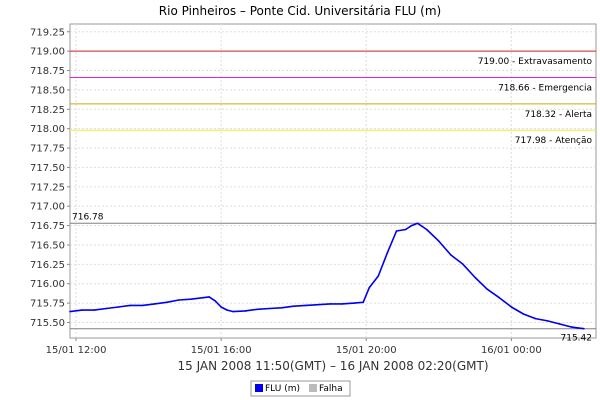 The image size is (600, 400). What do you see at coordinates (554, 141) in the screenshot?
I see `threshold-label: 717.98 - Atenção` at bounding box center [554, 141].